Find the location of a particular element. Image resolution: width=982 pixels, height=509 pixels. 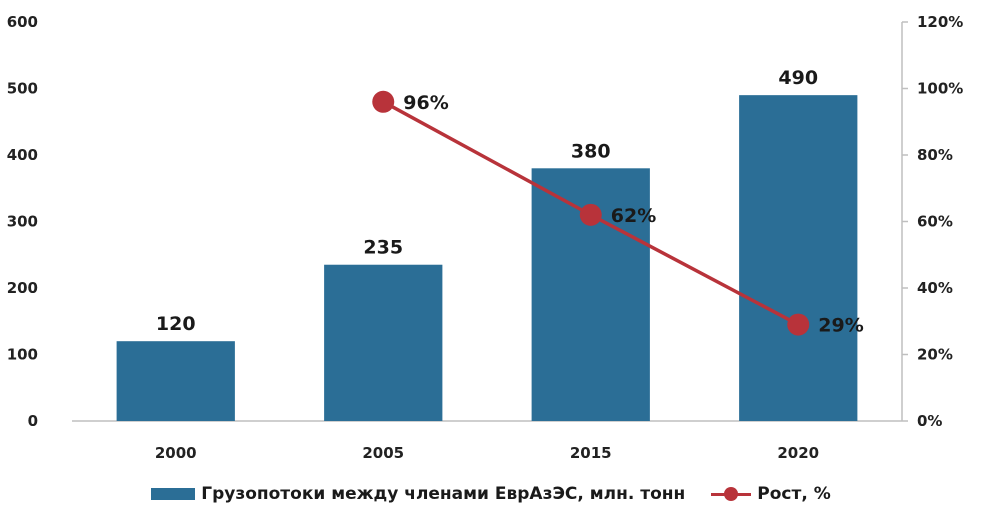

y2-tick-label: 80% is located at coordinates (935, 155).